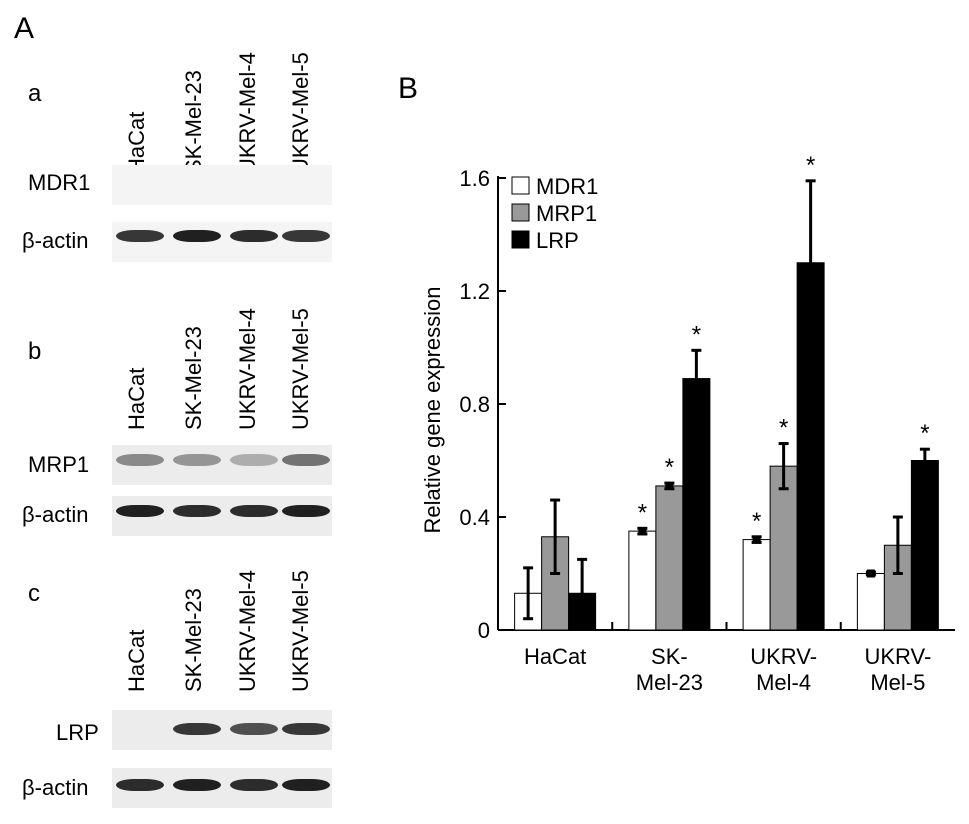 This screenshot has height=824, width=969. What do you see at coordinates (432, 409) in the screenshot?
I see `y-axis-label: Relative gene expression` at bounding box center [432, 409].